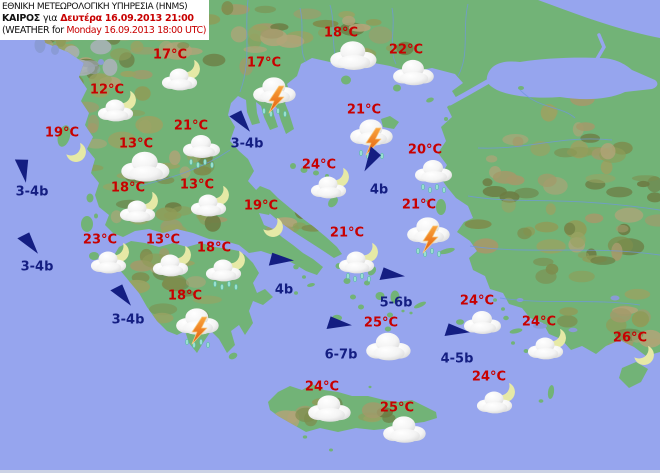 This screenshot has height=473, width=660. I want to click on wind-indicator: 6-7b, so click(341, 339).